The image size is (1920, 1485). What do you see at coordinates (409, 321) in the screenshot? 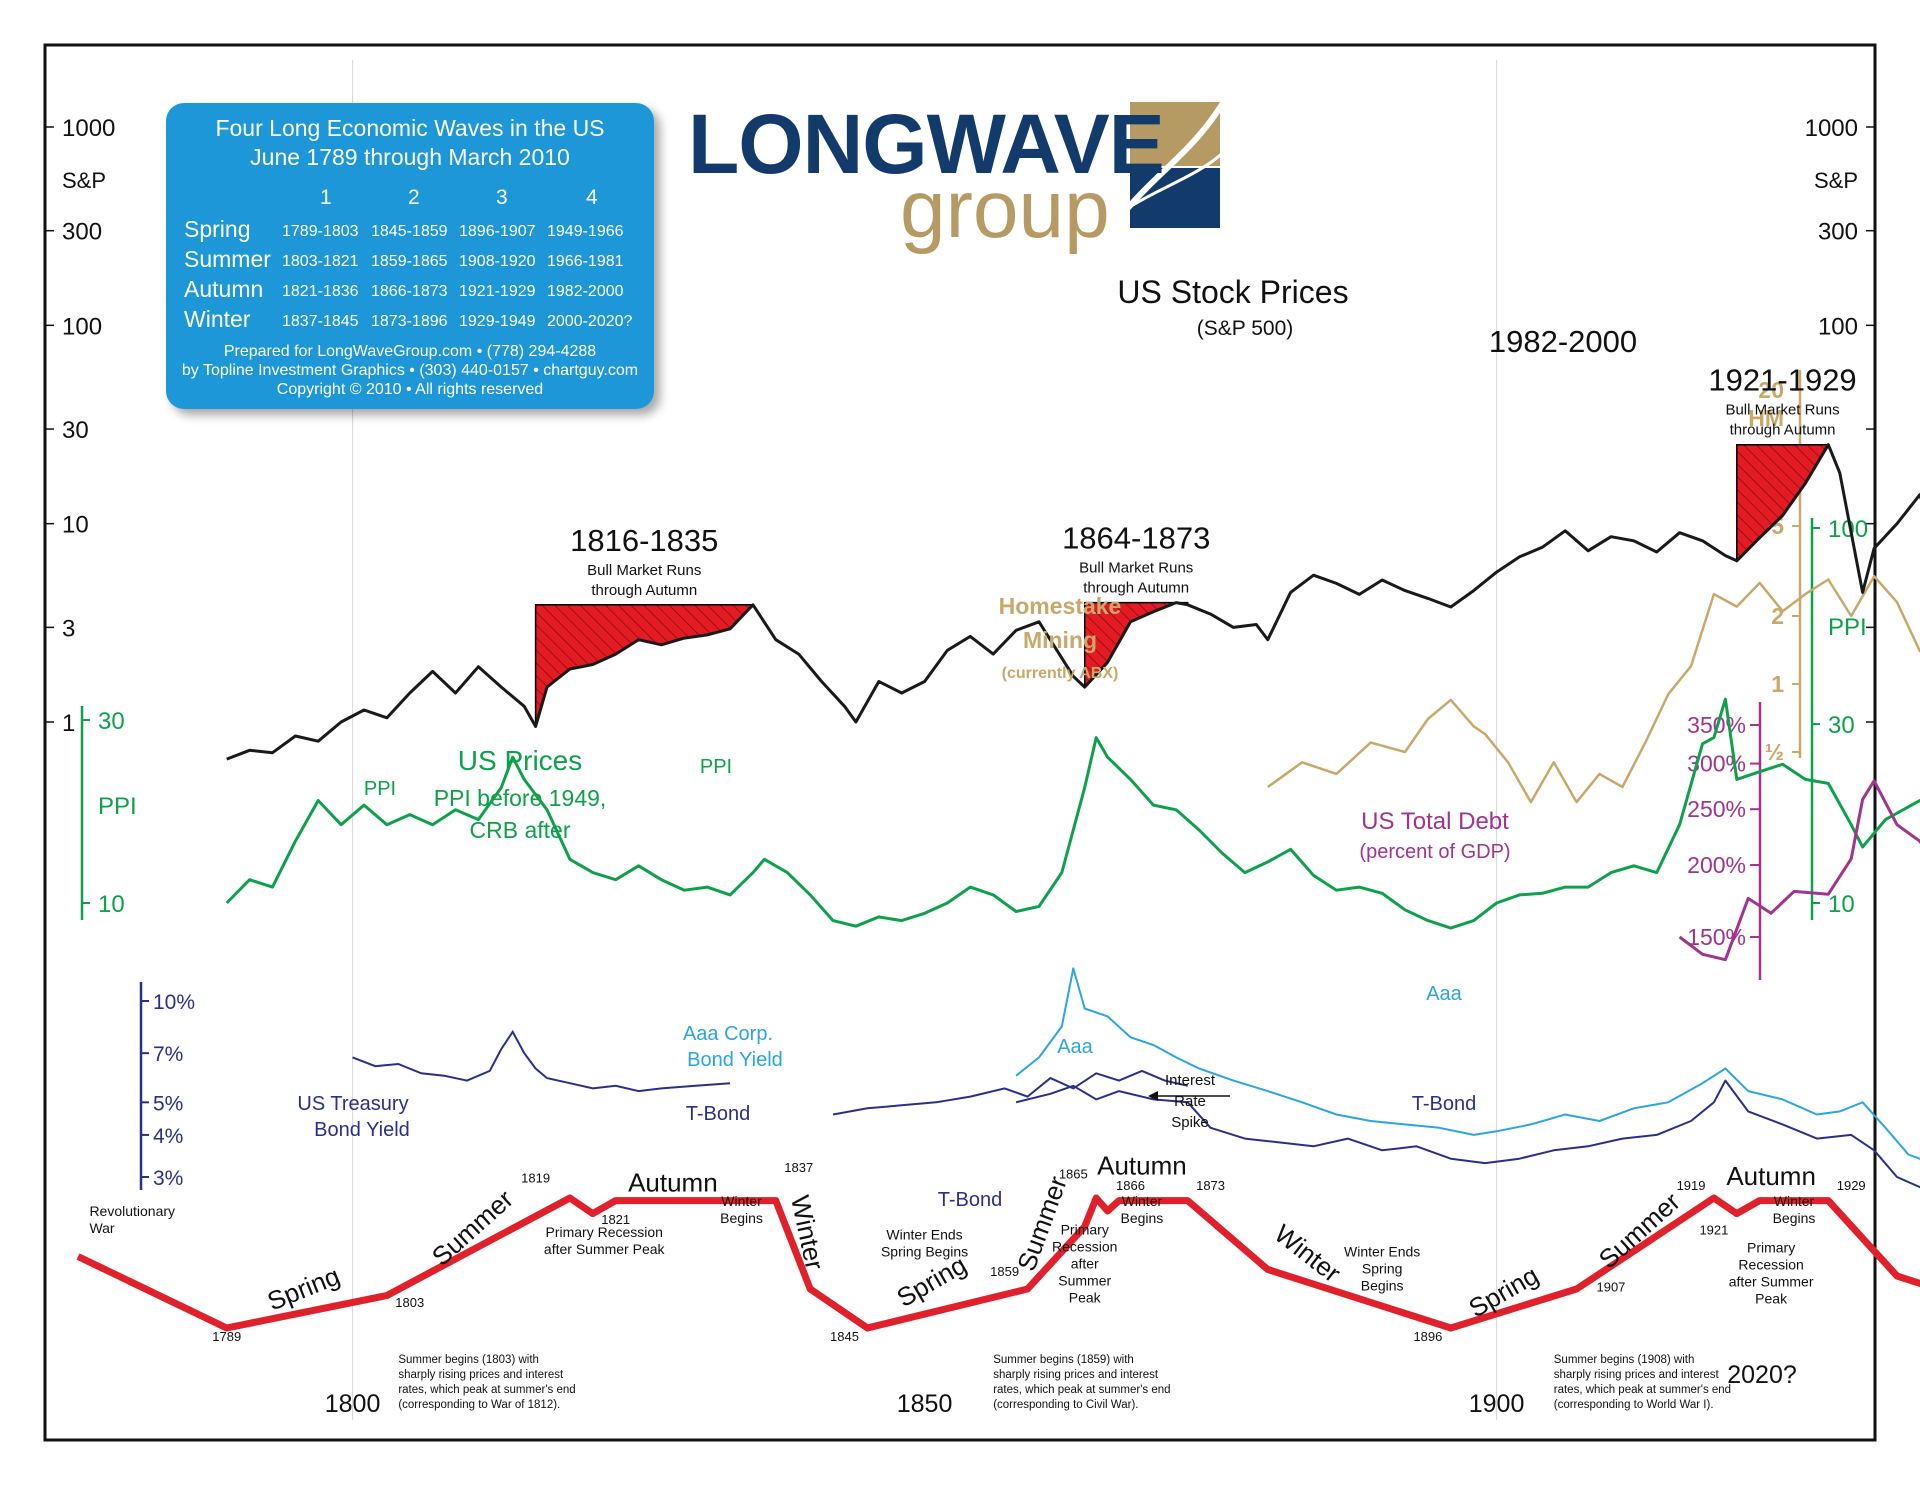
I see `period-cell: 1873-1896` at bounding box center [409, 321].